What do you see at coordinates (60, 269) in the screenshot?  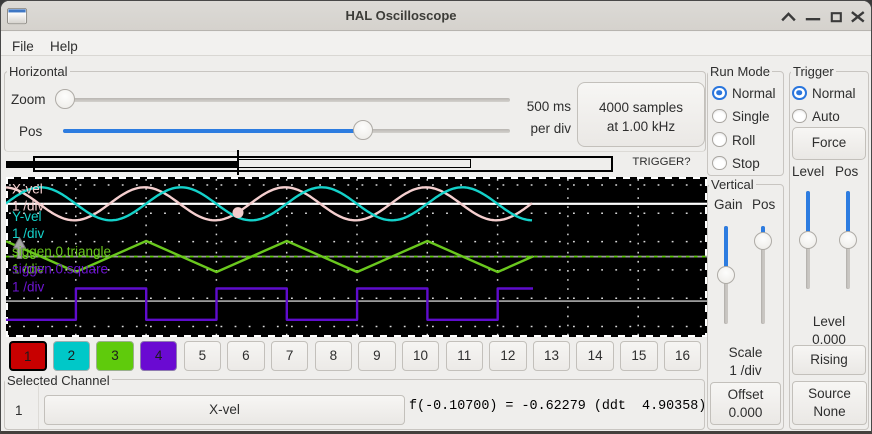 I see `svg-text: siggen.0.square` at bounding box center [60, 269].